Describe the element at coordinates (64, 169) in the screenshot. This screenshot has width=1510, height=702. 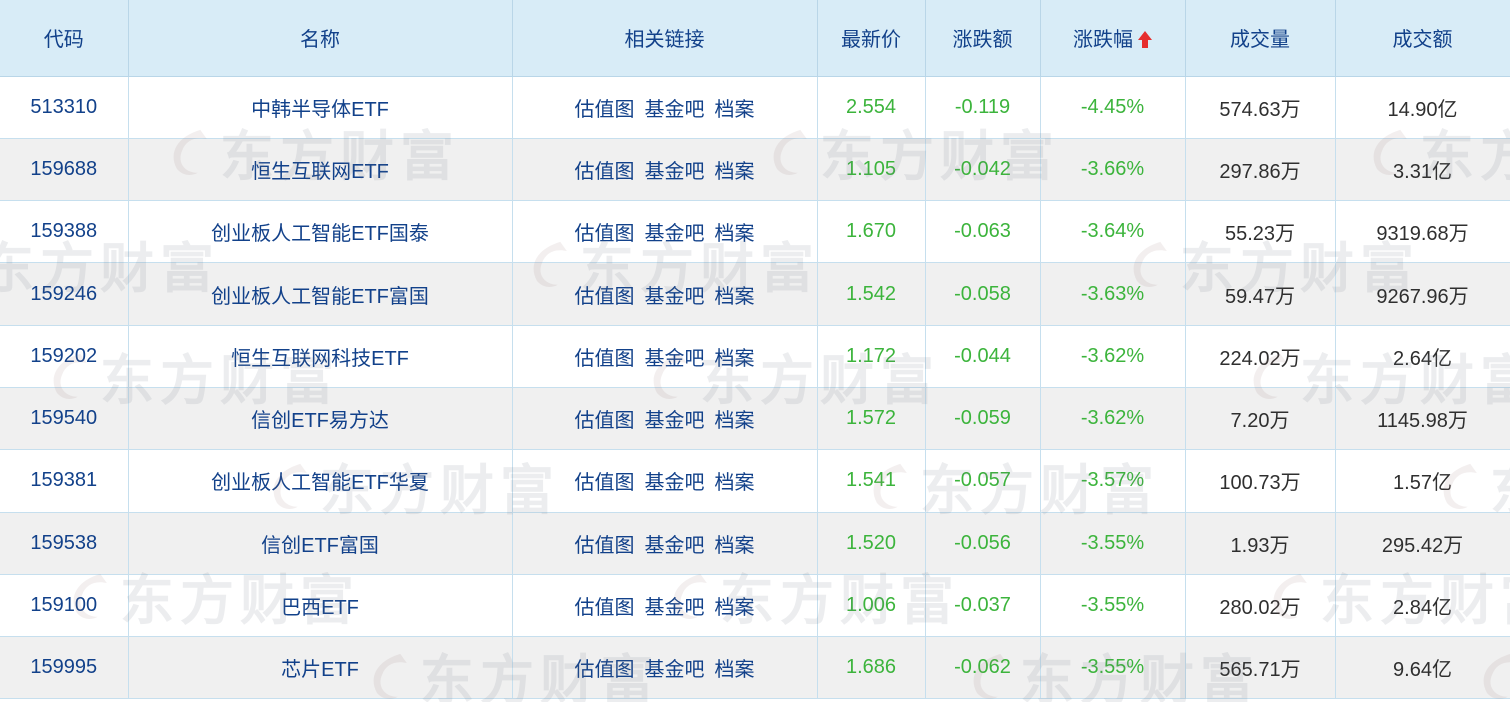
I see `etf-code-link: 159688` at that location.